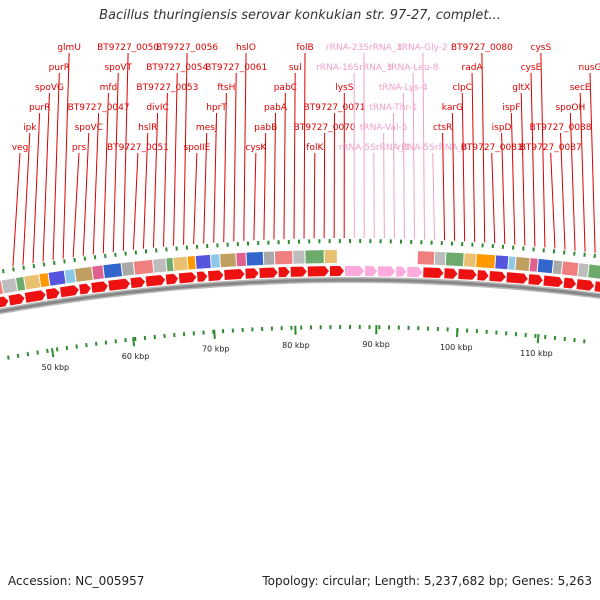 The width and height of the screenshot is (600, 600). What do you see at coordinates (433, 148) in the screenshot?
I see `gene-label: rRNA-5SrRNA_4` at bounding box center [433, 148].